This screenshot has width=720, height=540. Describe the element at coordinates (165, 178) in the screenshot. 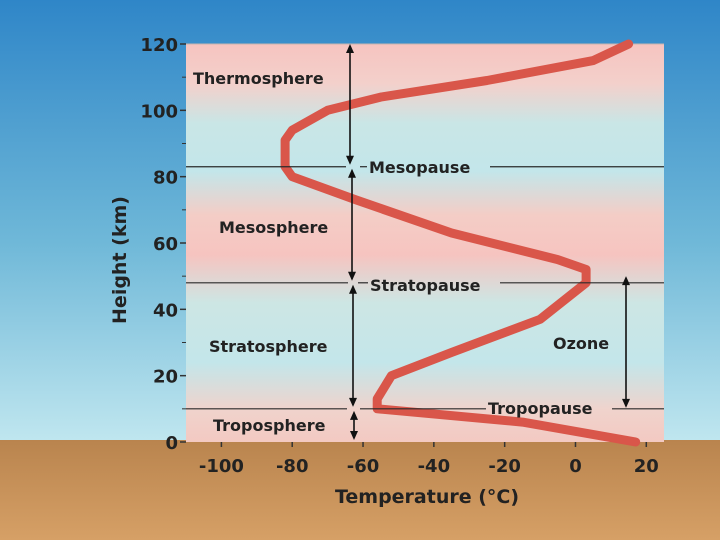

I see `y-tick-label: 80` at that location.